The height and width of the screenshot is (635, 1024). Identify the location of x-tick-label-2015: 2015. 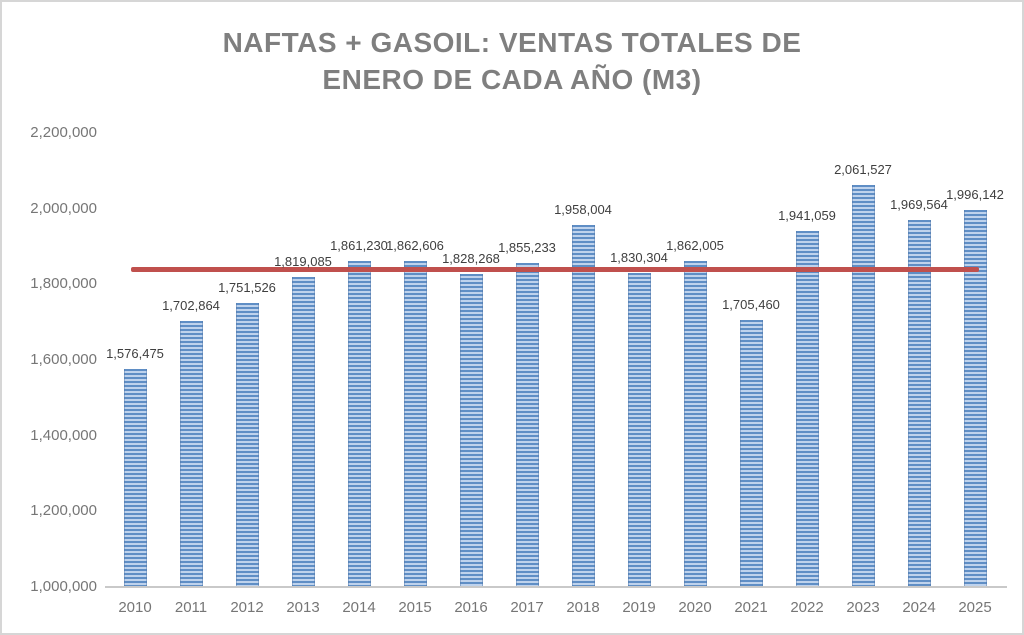
(415, 607).